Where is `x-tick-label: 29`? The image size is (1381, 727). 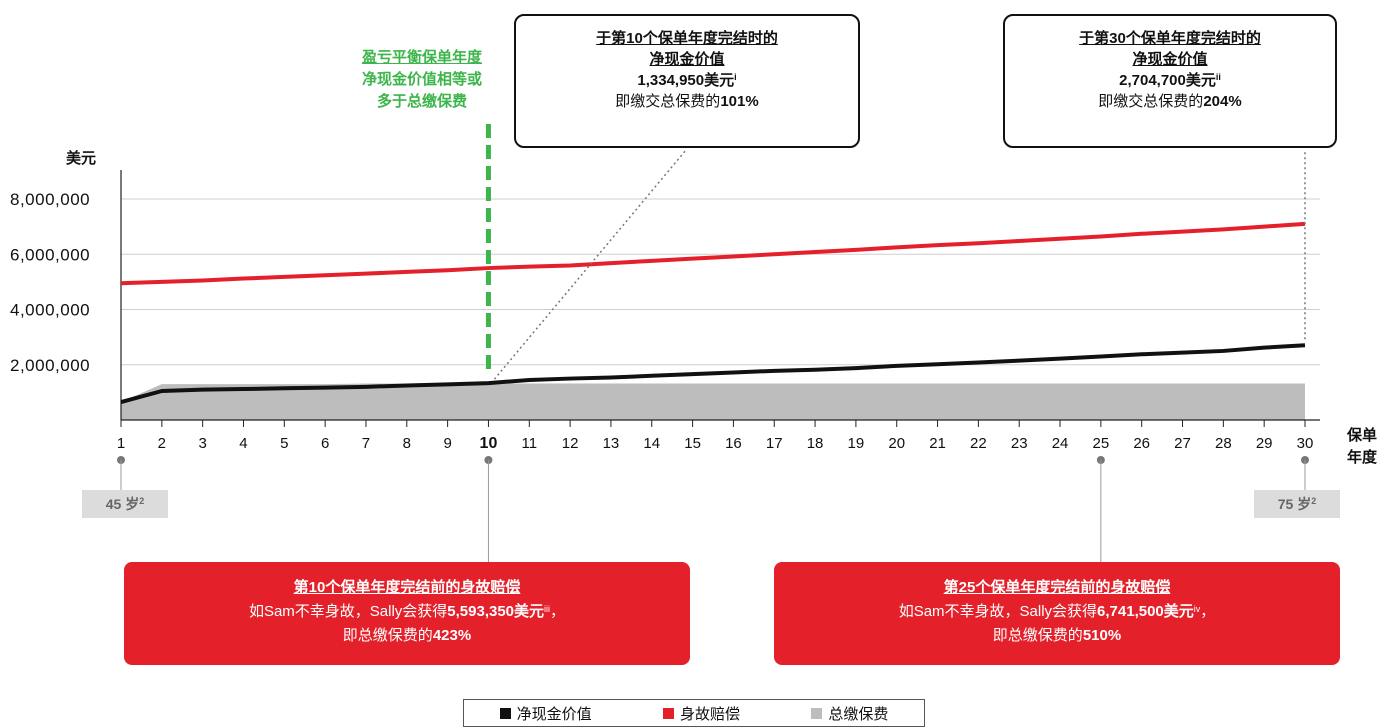 x-tick-label: 29 is located at coordinates (1264, 443).